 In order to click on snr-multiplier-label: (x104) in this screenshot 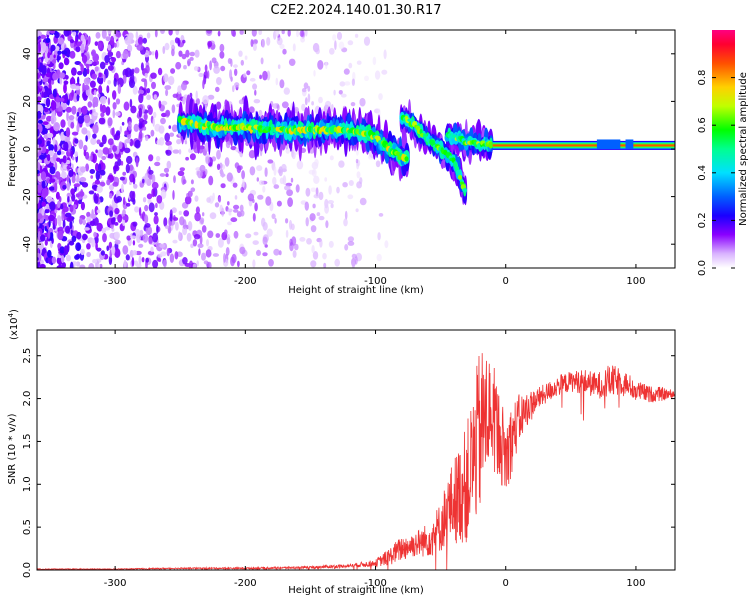, I will do `click(13, 324)`.